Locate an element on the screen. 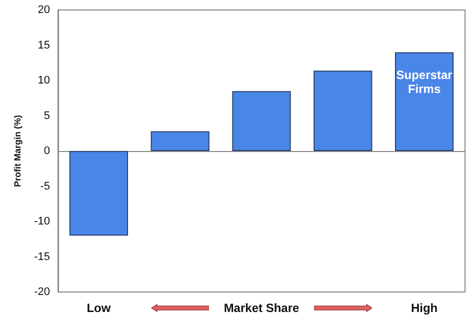  x-tick-label: Low is located at coordinates (99, 308).